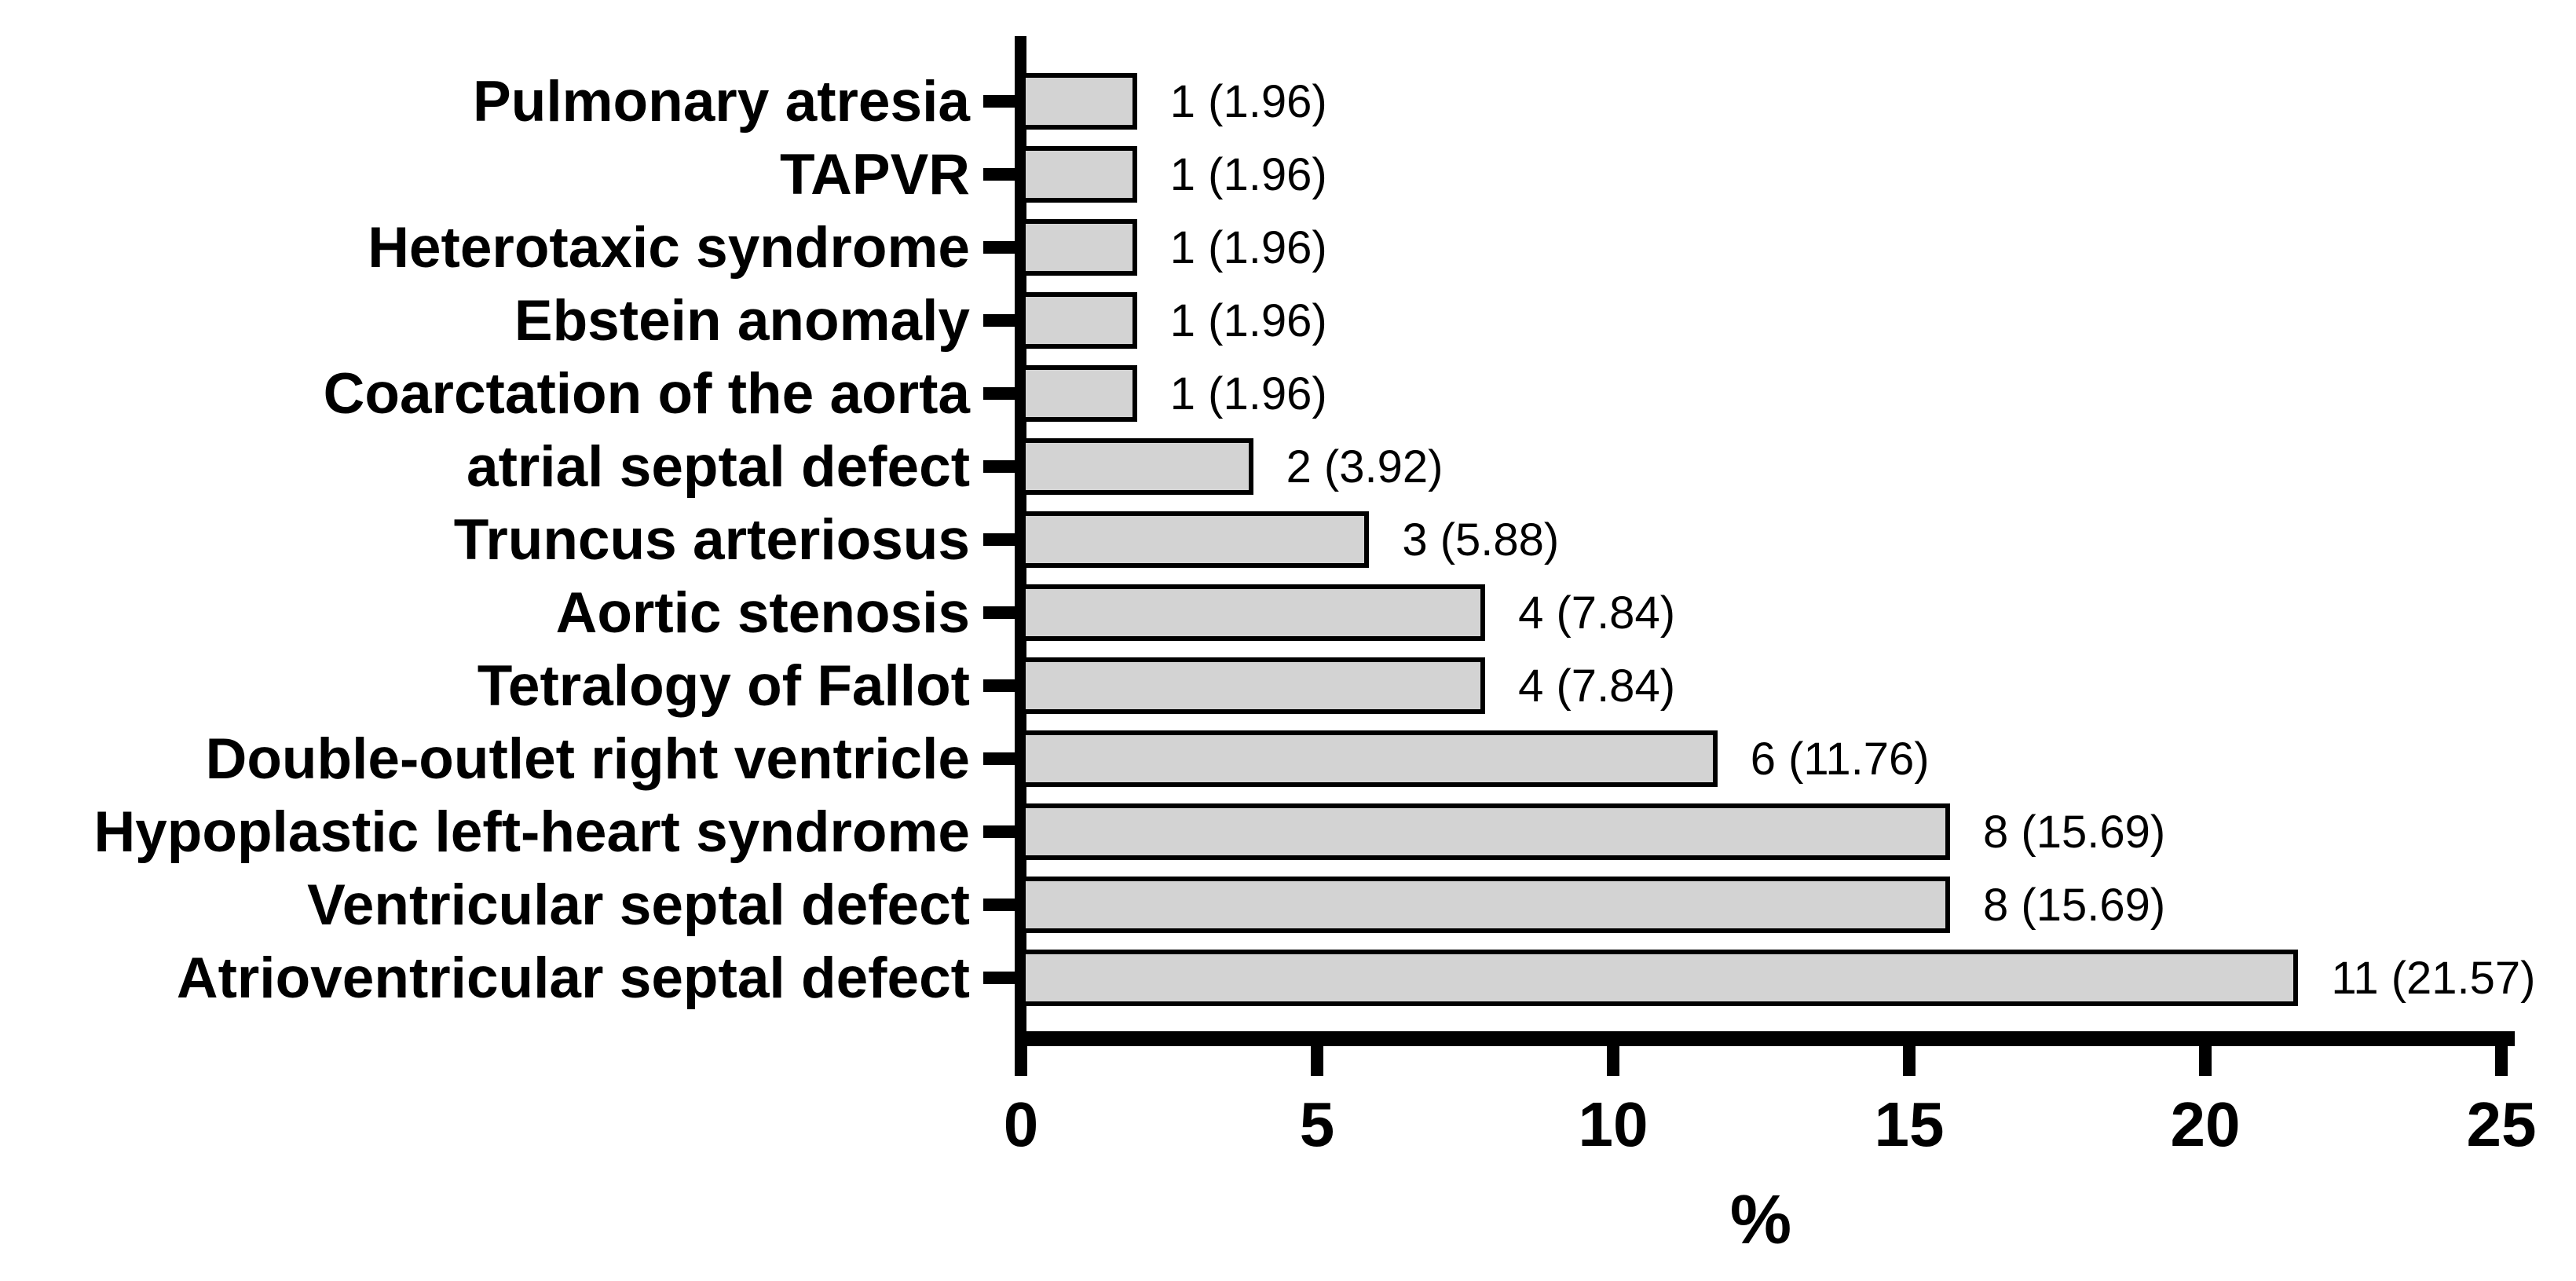 Image resolution: width=2576 pixels, height=1281 pixels. What do you see at coordinates (2501, 1124) in the screenshot?
I see `x-axis-tick-label: 25` at bounding box center [2501, 1124].